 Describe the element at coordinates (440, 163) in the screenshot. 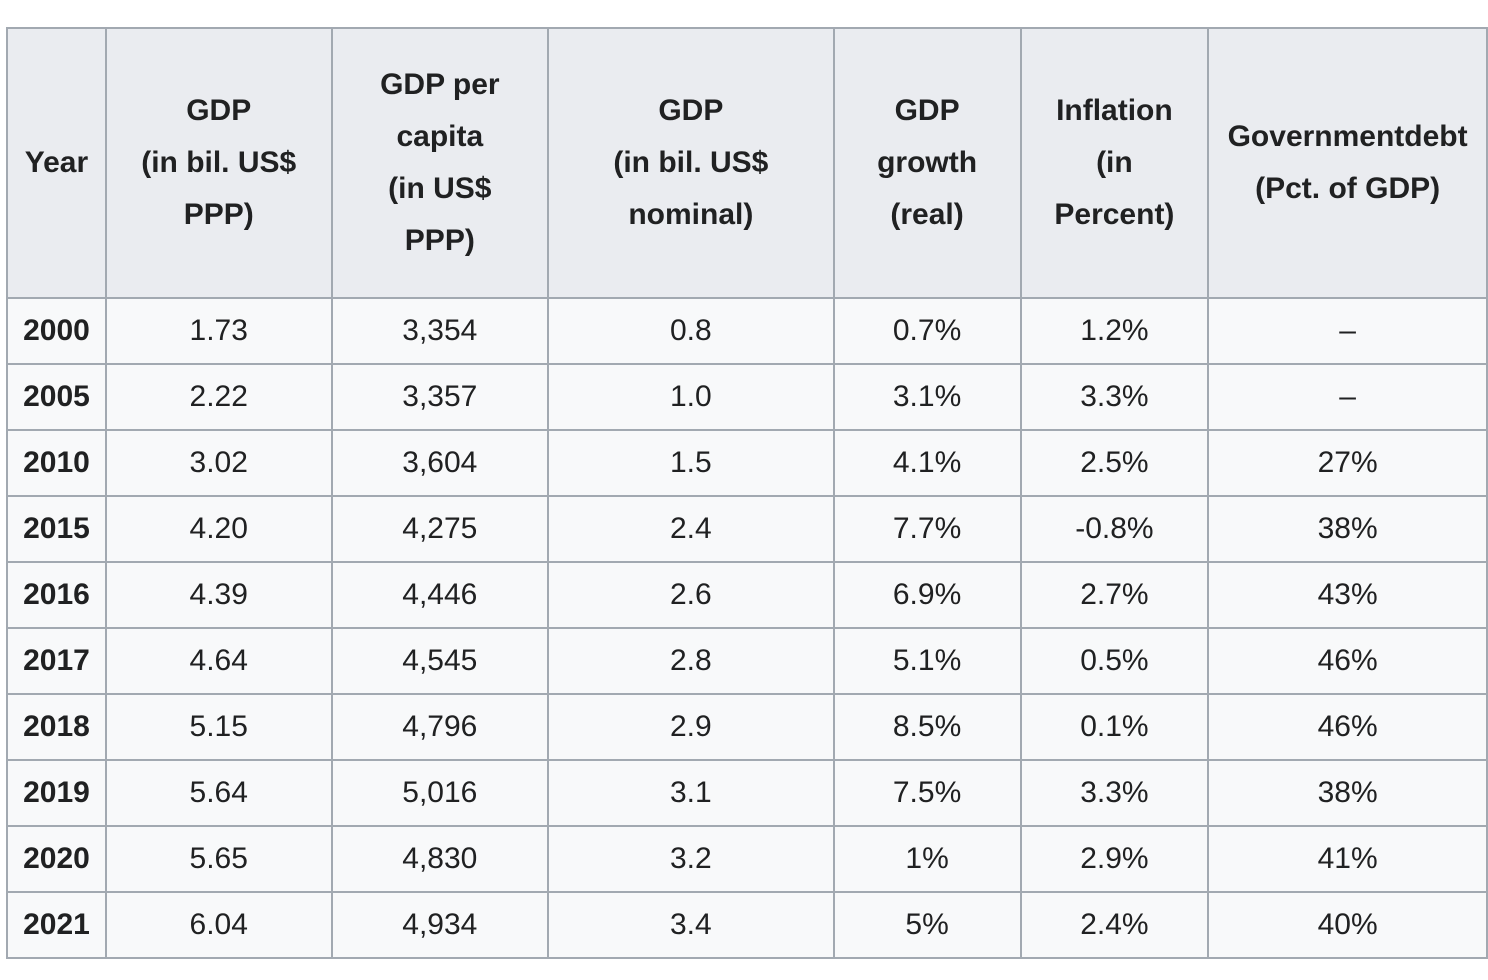

I see `header-gdp-per-capita: GDP per capita (in US$ PPP)` at that location.